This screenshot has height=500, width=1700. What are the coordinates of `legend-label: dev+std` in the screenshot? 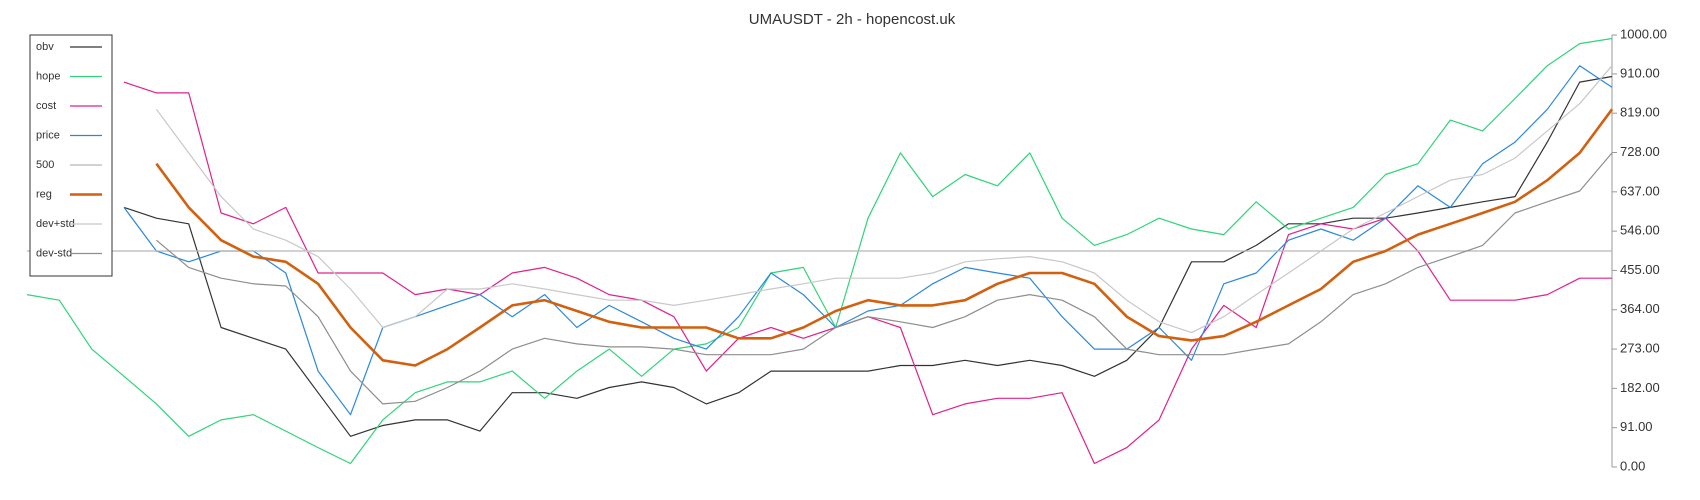 It's located at (55, 224).